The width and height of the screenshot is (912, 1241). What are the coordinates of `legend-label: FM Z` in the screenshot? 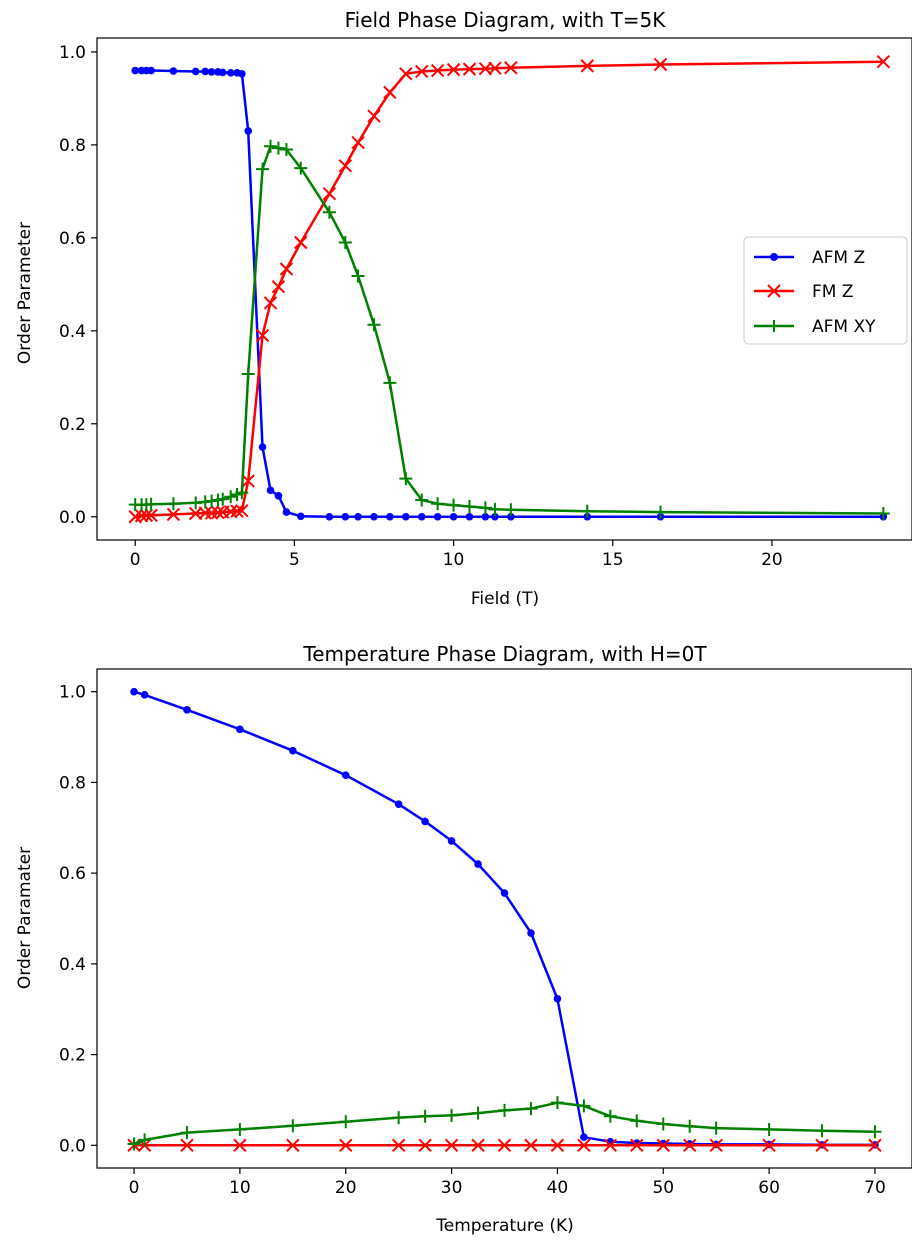 It's located at (833, 292).